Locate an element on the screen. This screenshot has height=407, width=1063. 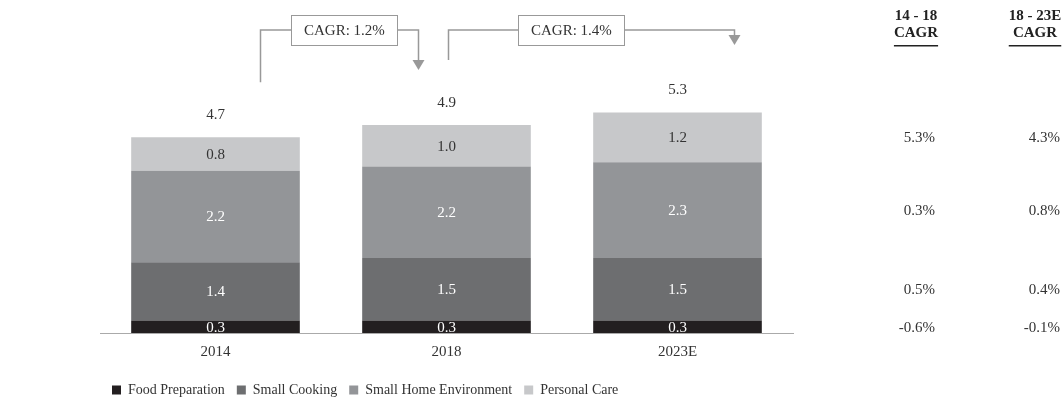
total-label: 4.9 is located at coordinates (446, 101).